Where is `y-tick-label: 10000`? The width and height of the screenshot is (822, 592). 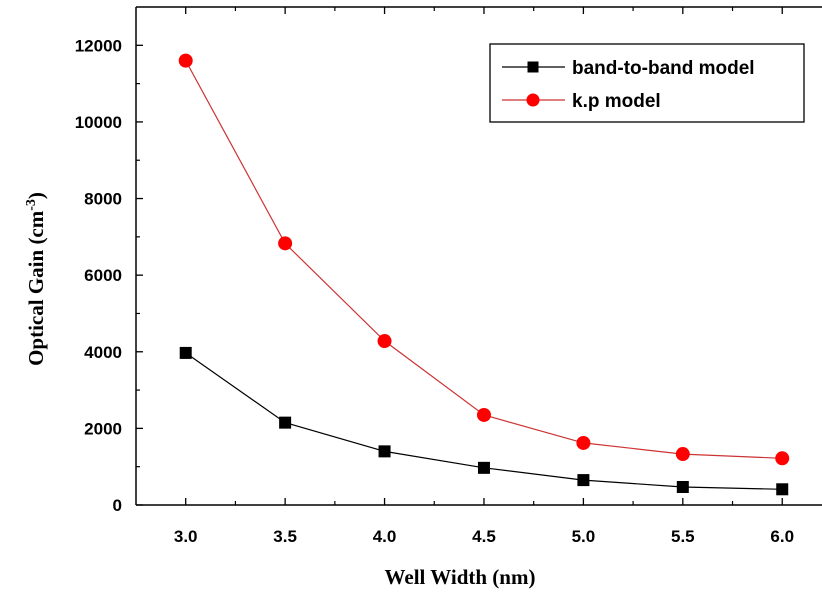 y-tick-label: 10000 is located at coordinates (98, 122).